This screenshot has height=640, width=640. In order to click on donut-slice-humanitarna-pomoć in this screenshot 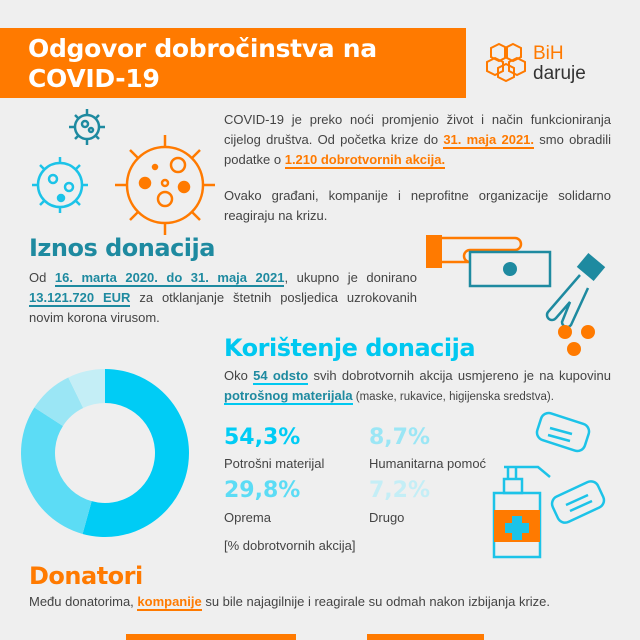, I will do `click(59, 401)`.